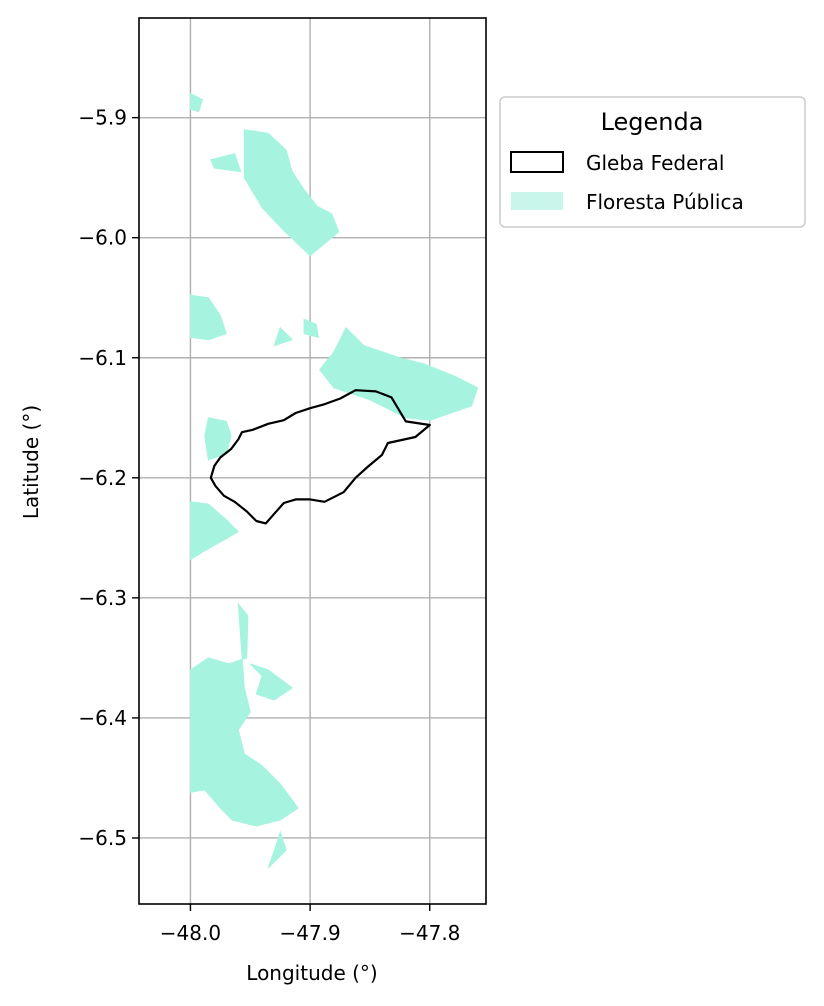  What do you see at coordinates (102, 478) in the screenshot?
I see `y-tick-label: −6.2` at bounding box center [102, 478].